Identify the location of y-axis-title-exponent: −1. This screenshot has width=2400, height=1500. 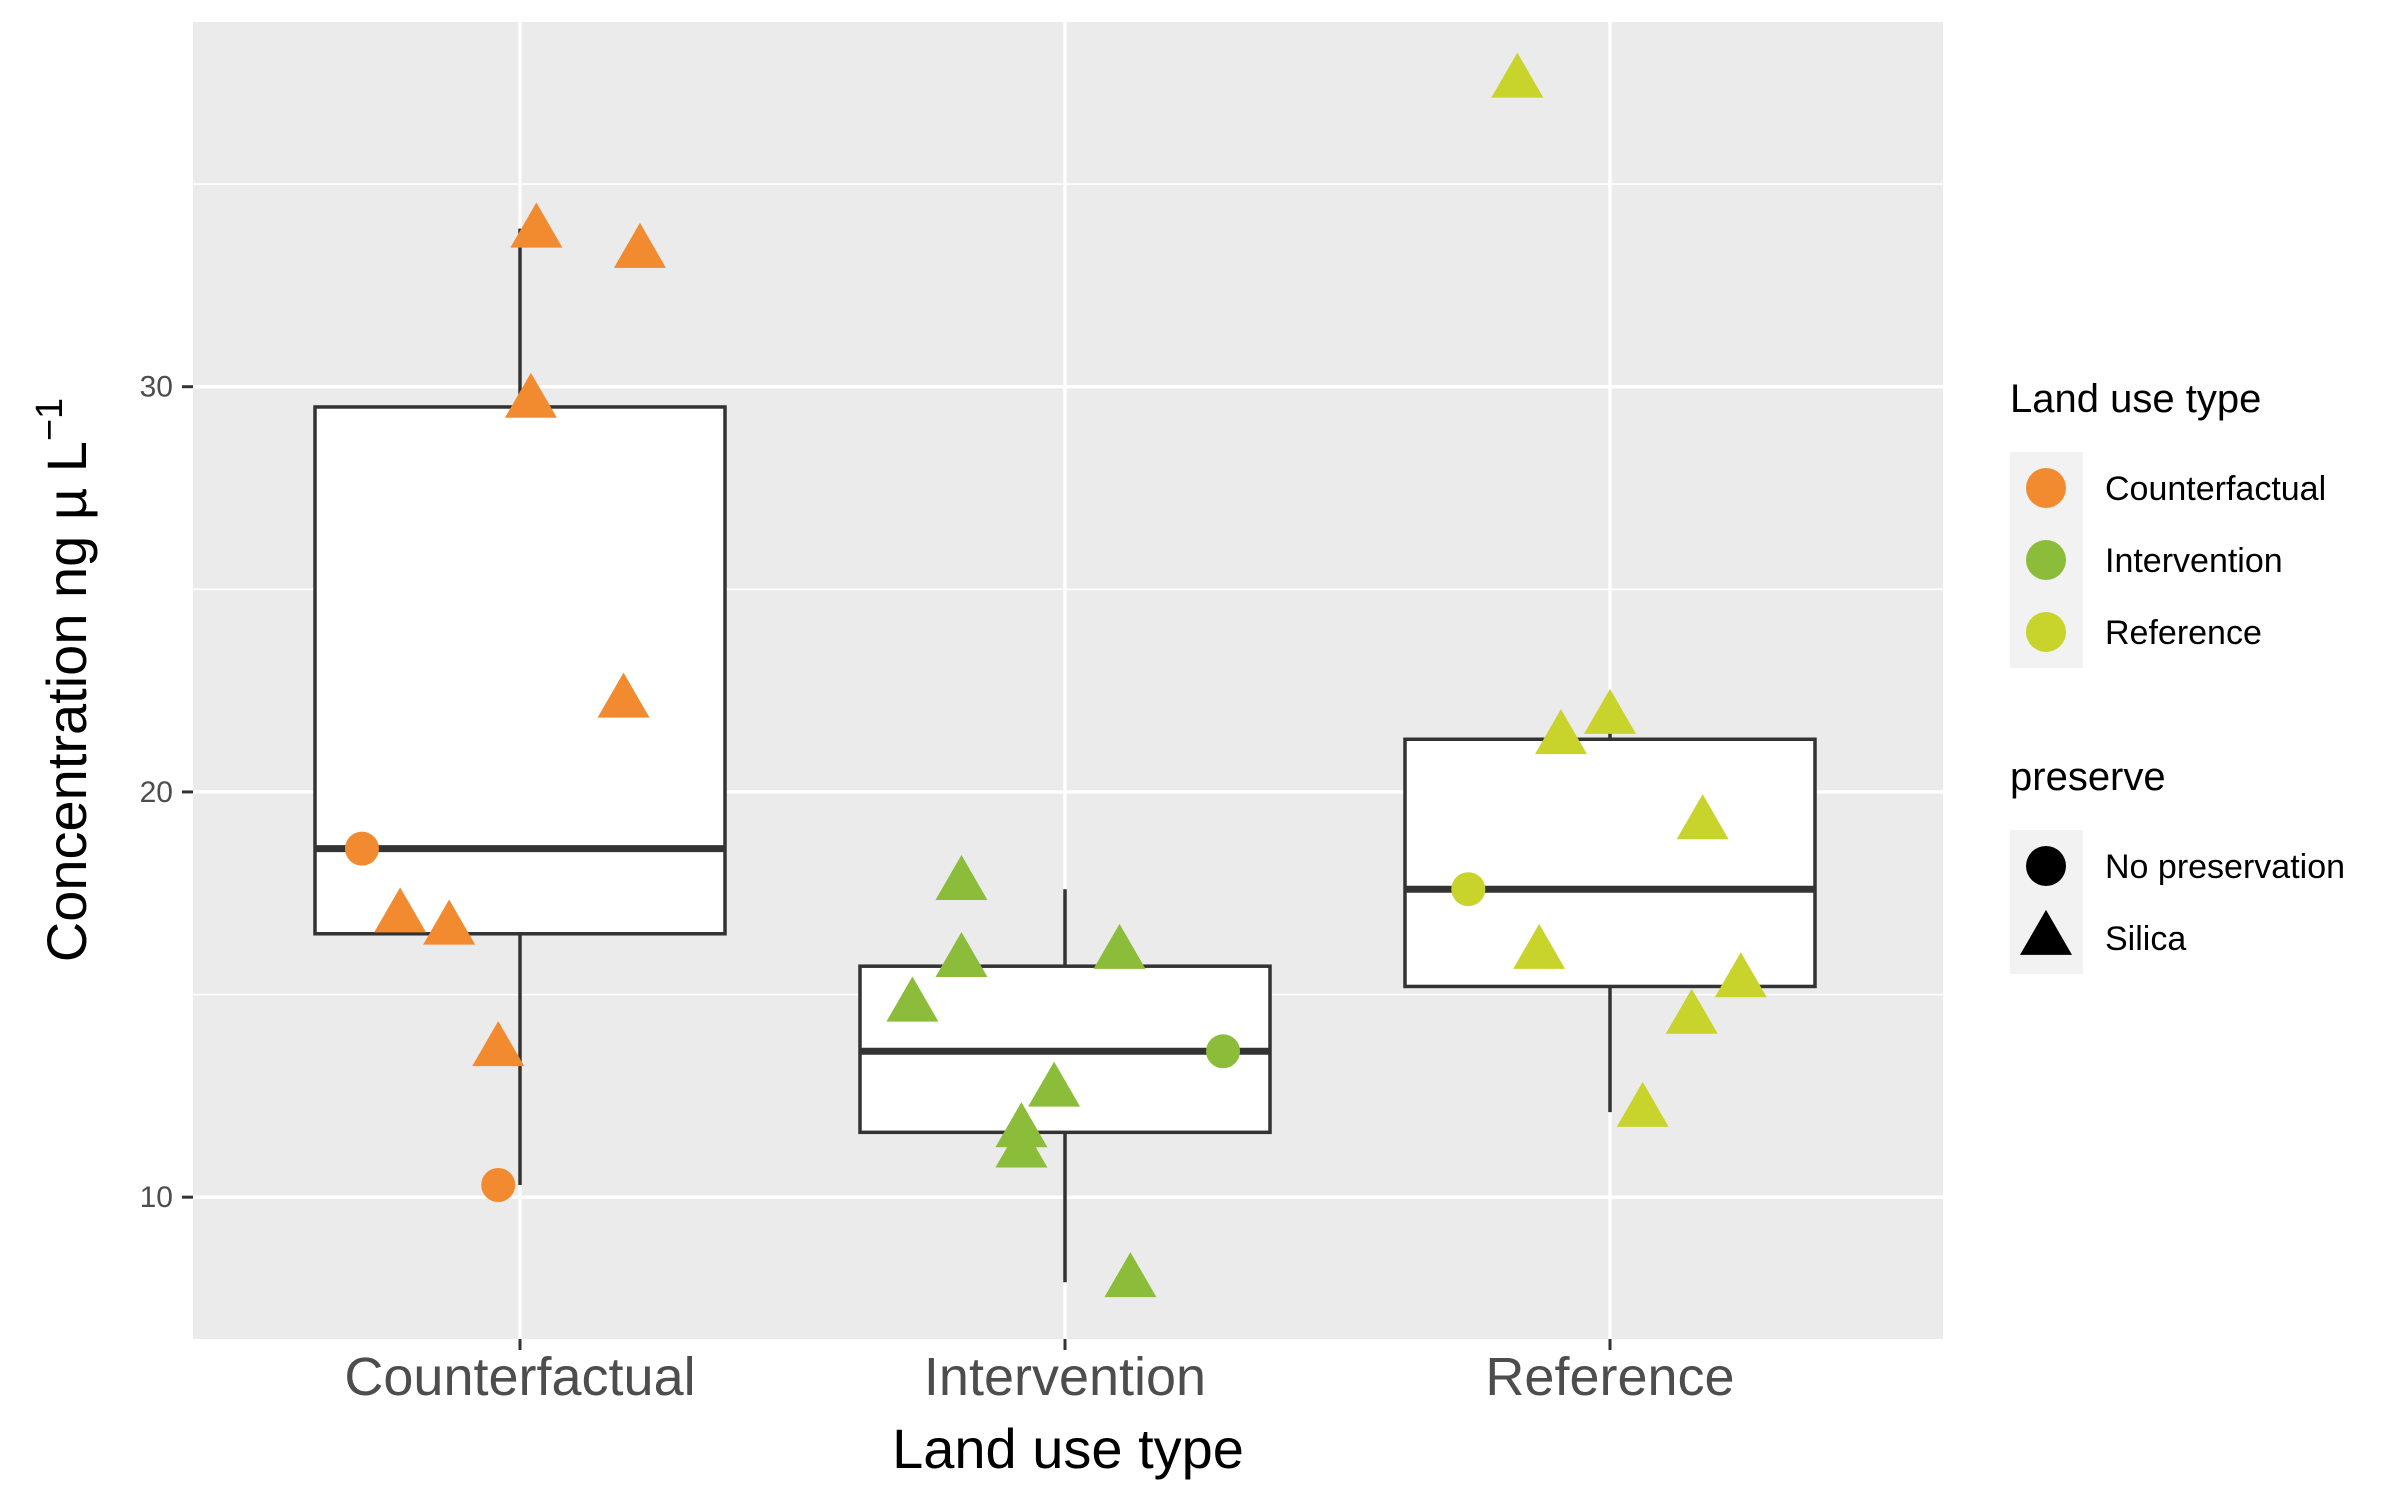
(50, 419).